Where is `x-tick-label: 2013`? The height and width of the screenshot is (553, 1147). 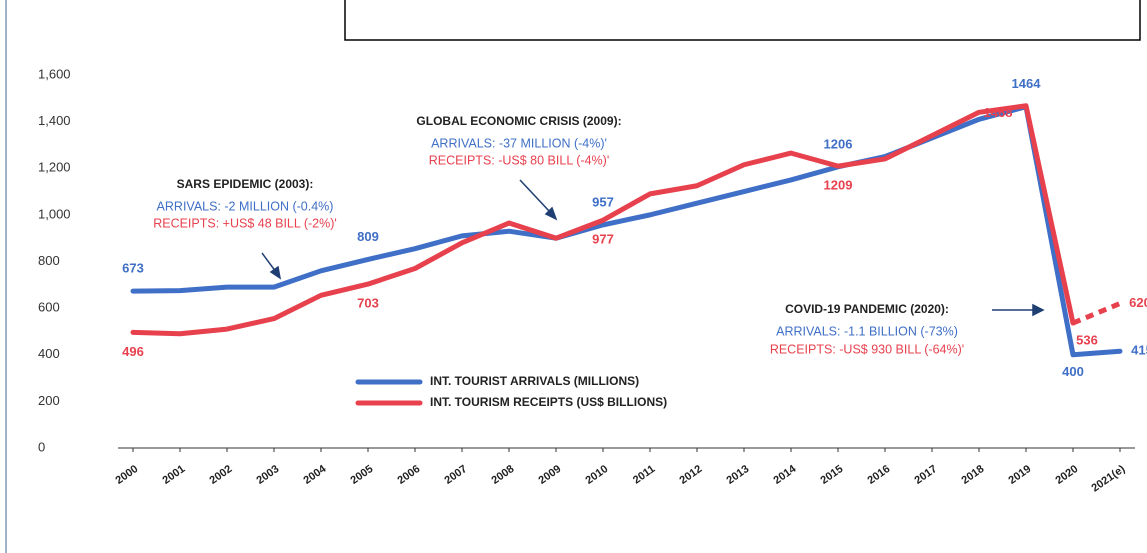 x-tick-label: 2013 is located at coordinates (737, 475).